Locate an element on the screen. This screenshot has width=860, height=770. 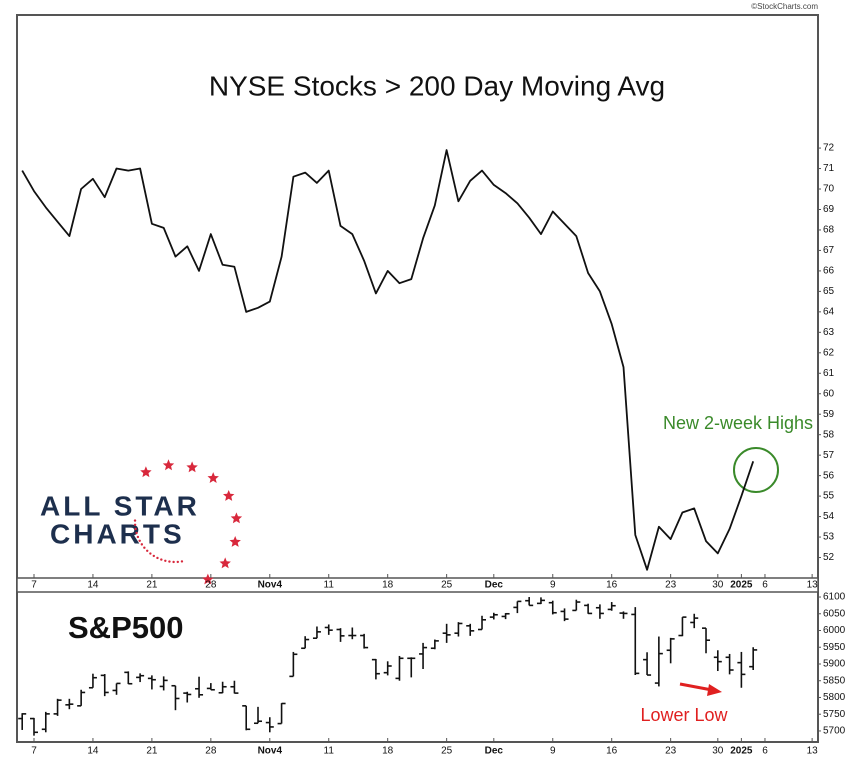
y-tick-label: 70 is located at coordinates (829, 189).